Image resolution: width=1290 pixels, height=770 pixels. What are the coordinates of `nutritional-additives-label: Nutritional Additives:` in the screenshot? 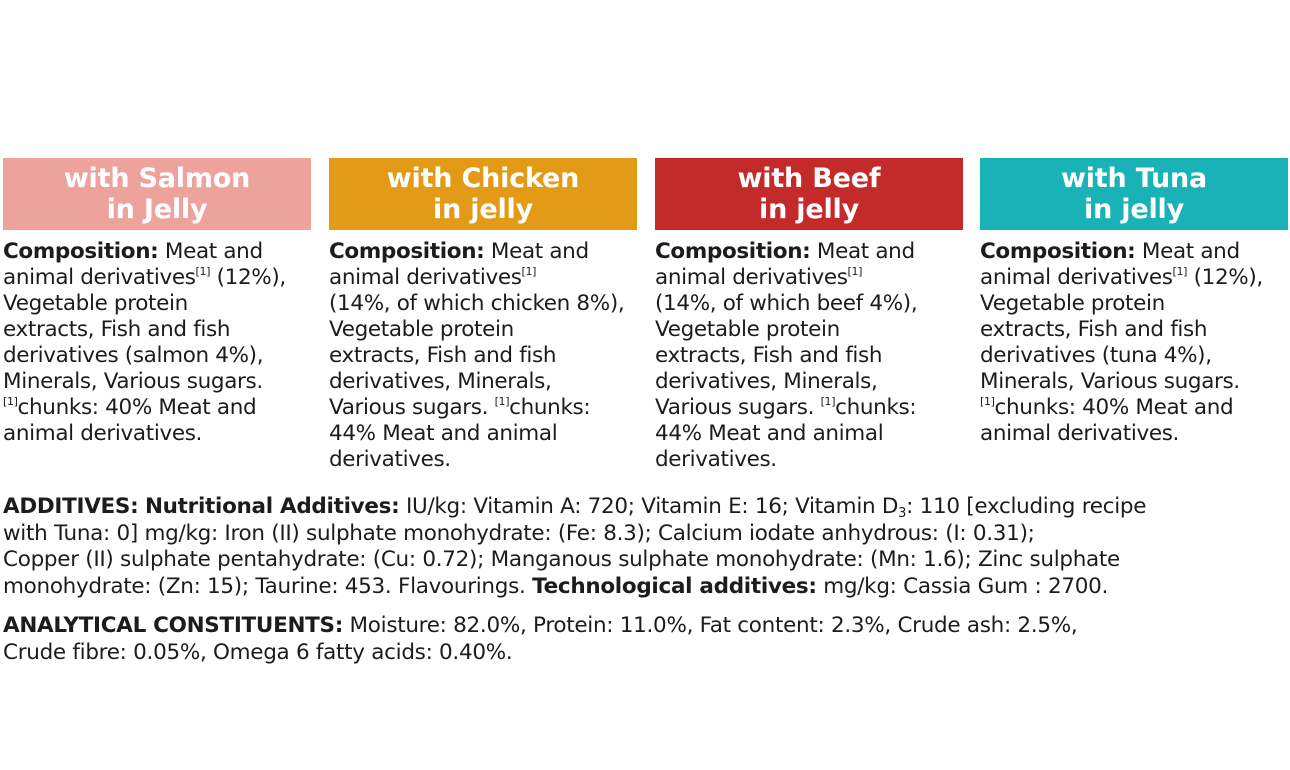 It's located at (272, 506).